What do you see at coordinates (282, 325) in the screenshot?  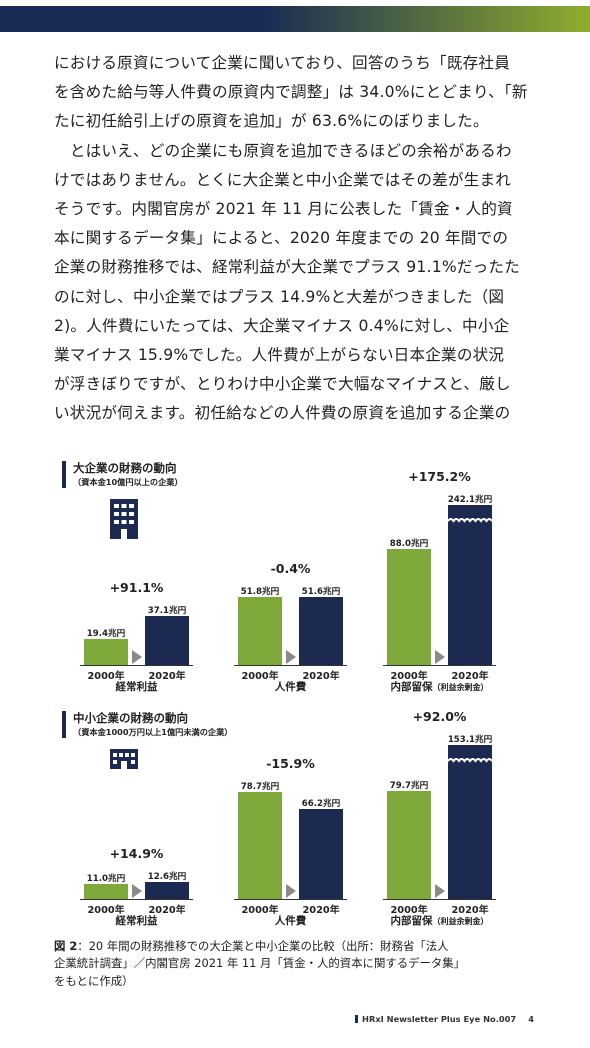 I see `paragraph-line: 2)。人件費にいたっては、大企業マイナス 0.4%に対し、中小企` at bounding box center [282, 325].